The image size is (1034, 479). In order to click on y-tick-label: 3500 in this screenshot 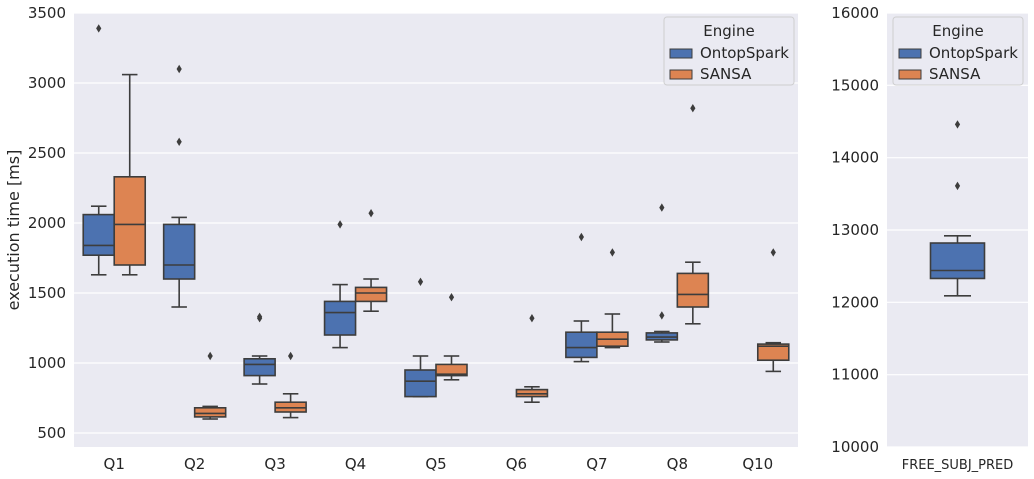, I will do `click(47, 13)`.